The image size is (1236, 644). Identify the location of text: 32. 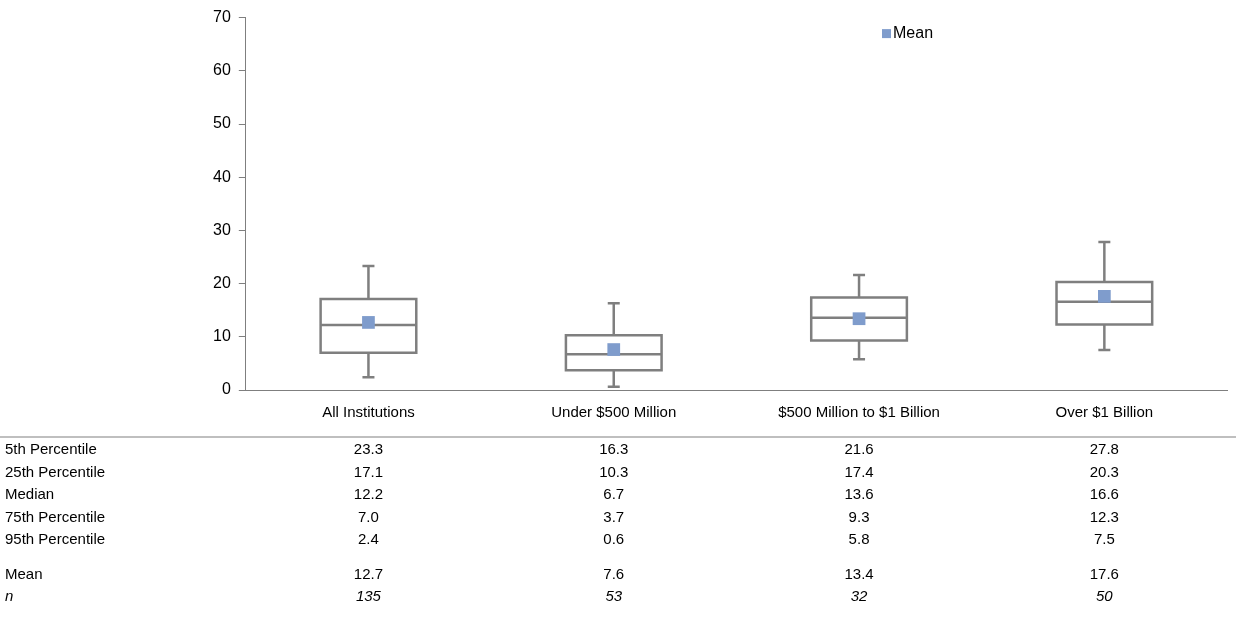
(859, 595).